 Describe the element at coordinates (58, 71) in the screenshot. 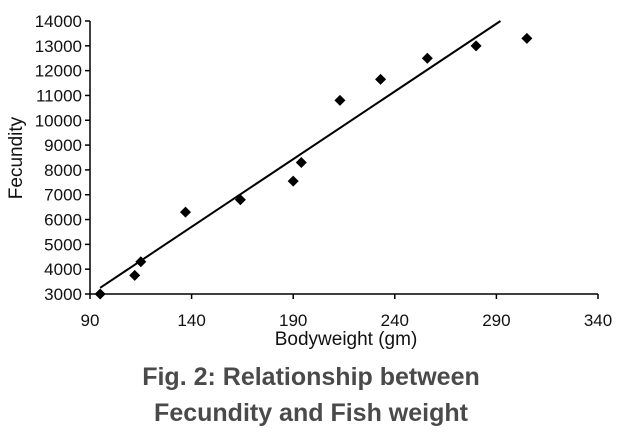

I see `y-tick-label: 12000` at that location.